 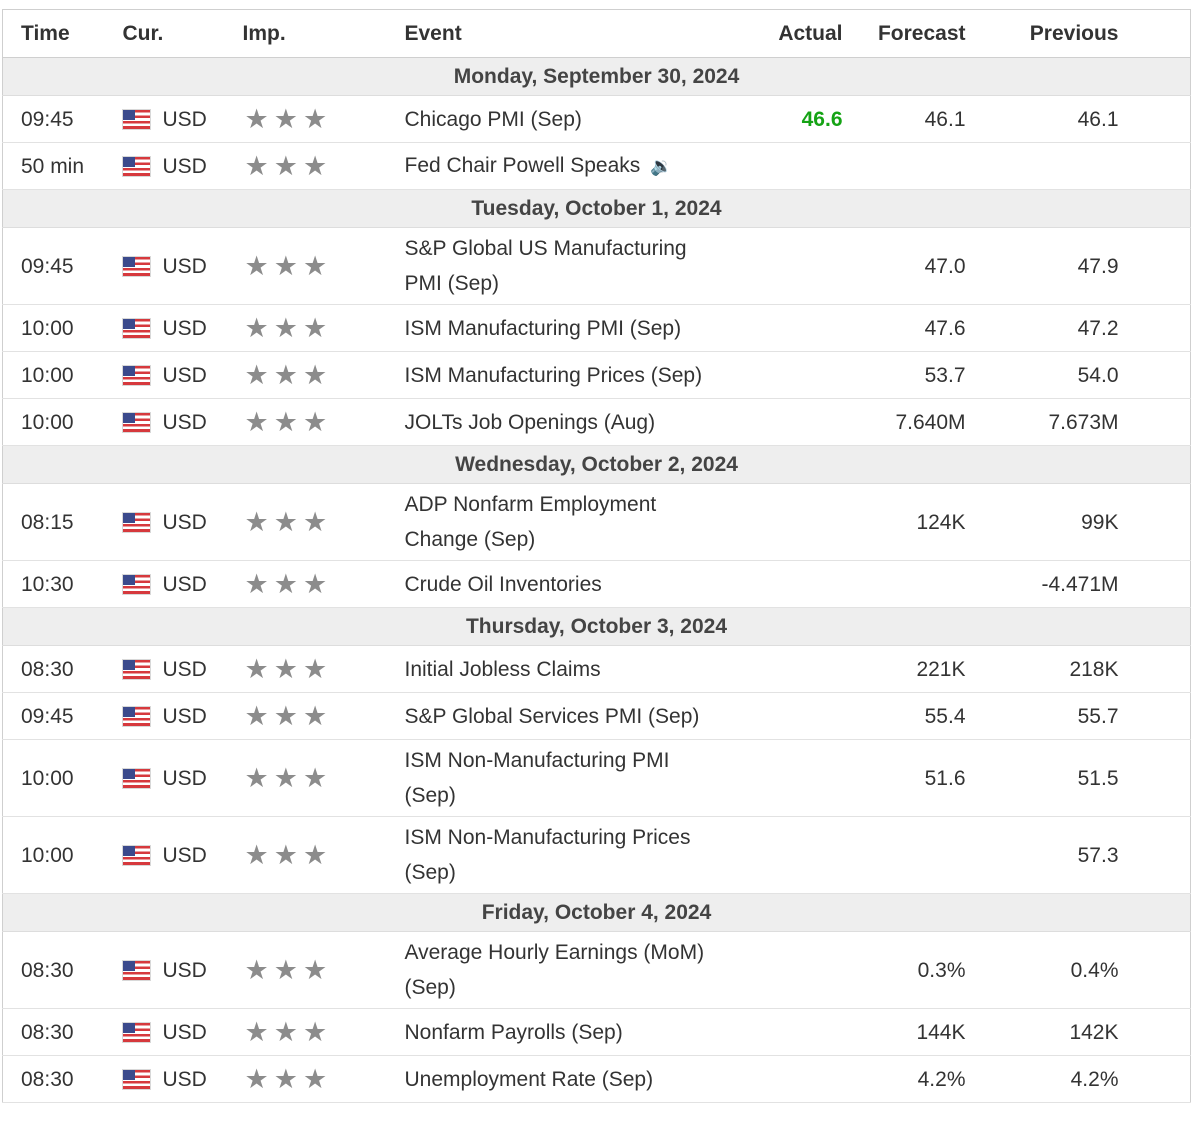 I want to click on event-name-cell: Unemployment Rate (Sep), so click(x=571, y=1079).